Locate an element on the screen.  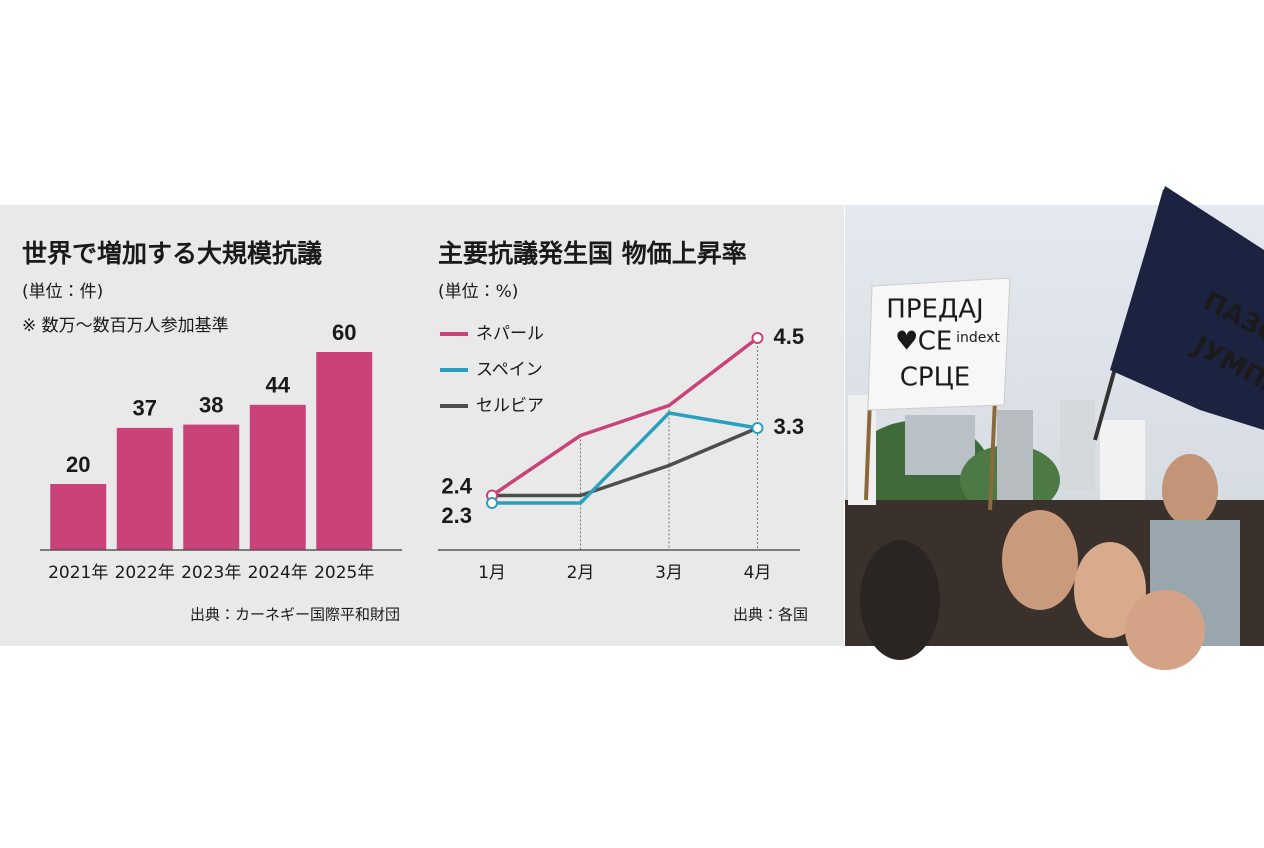
data-label: 2.3 is located at coordinates (456, 515).